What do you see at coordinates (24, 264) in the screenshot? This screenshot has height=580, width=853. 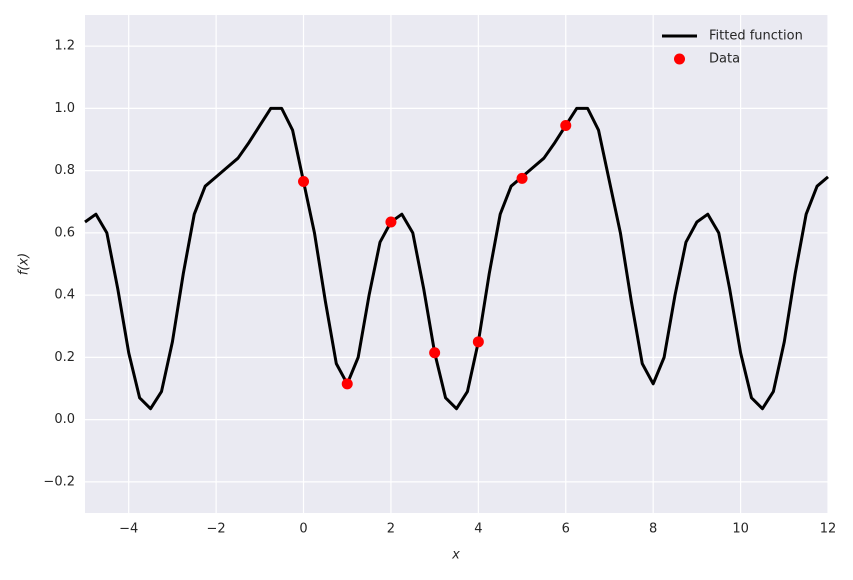 I see `y-axis-label: f(x)` at bounding box center [24, 264].